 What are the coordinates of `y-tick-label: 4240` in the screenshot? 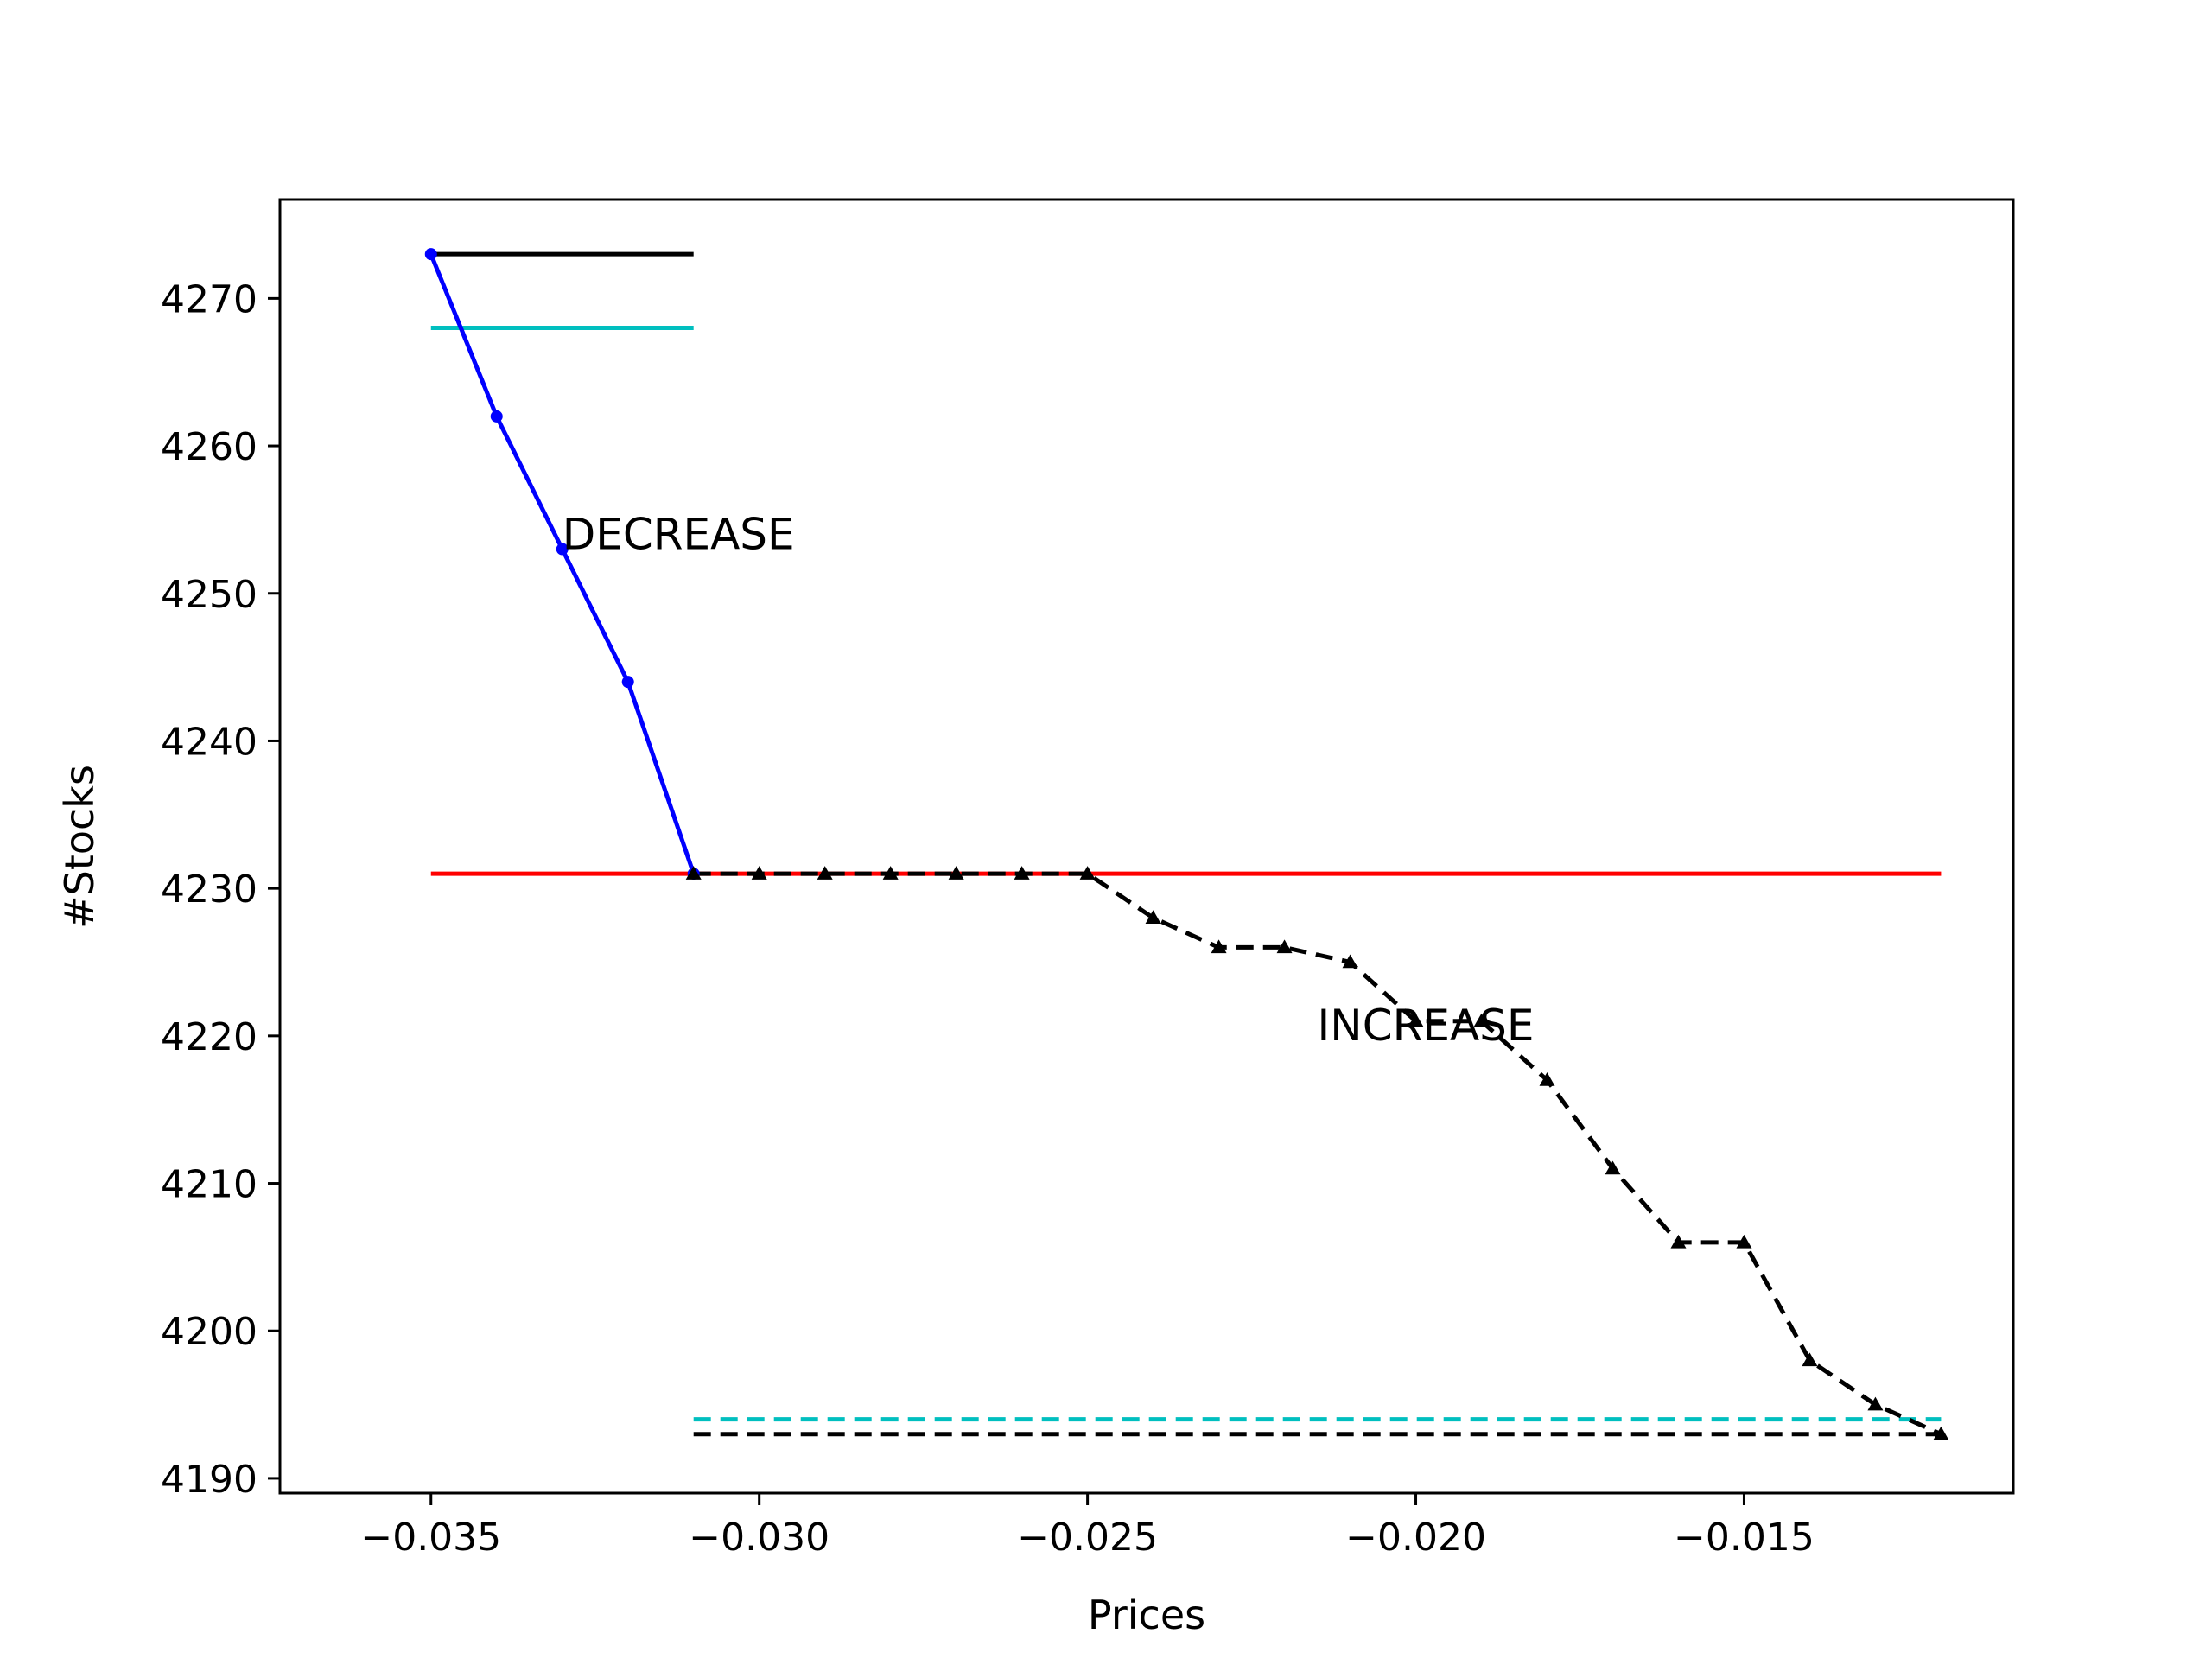 It's located at (209, 742).